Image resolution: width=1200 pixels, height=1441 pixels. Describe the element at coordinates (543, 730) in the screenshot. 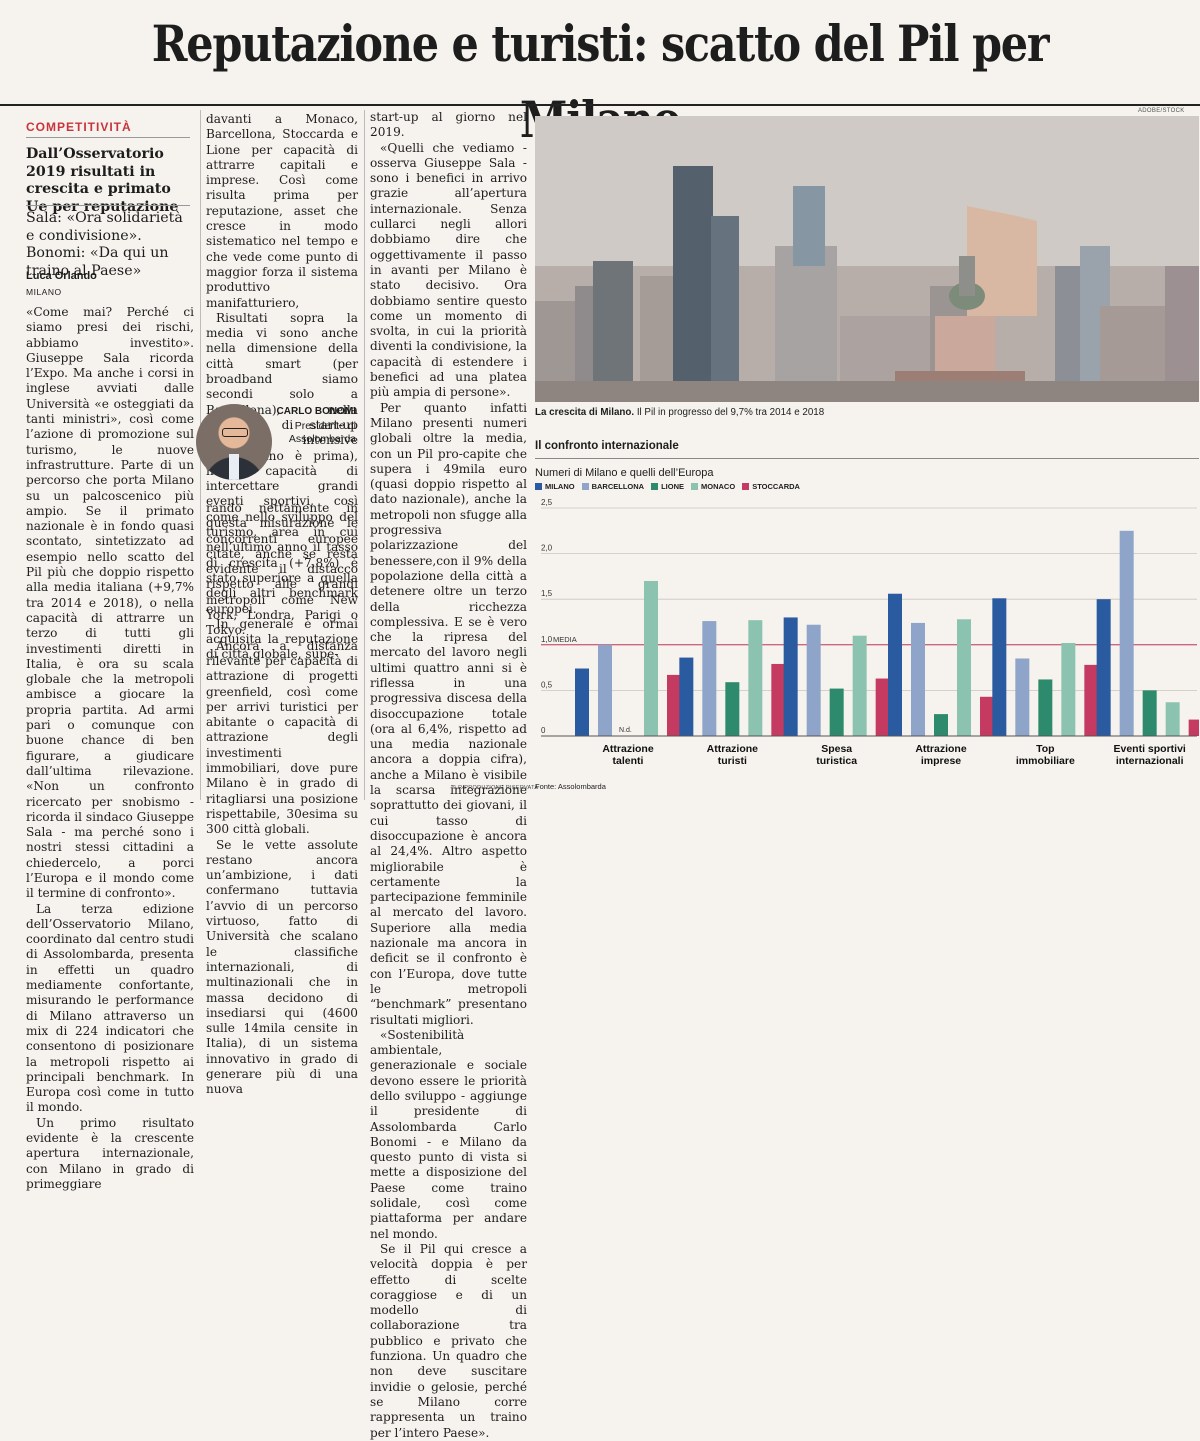

I see `y-tick-label: 0` at that location.